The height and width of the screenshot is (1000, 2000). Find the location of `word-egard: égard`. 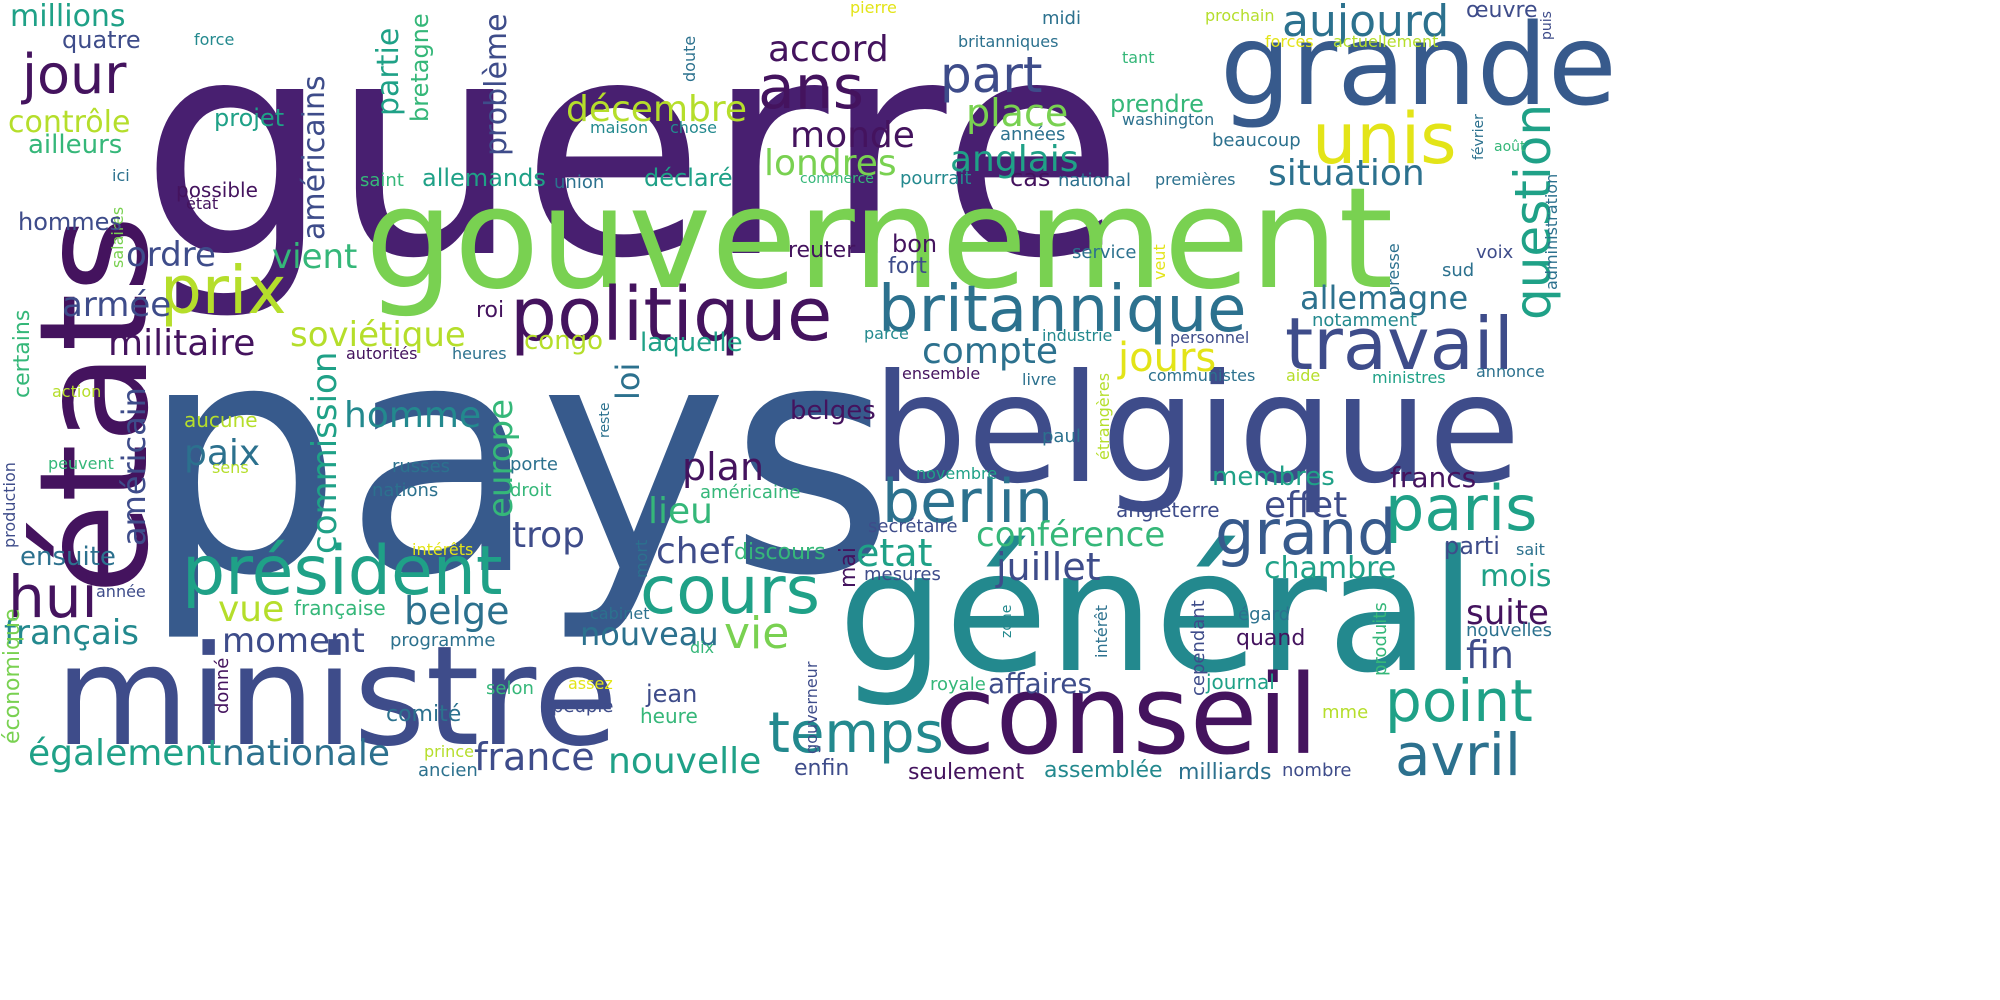

word-egard: égard is located at coordinates (1264, 614).